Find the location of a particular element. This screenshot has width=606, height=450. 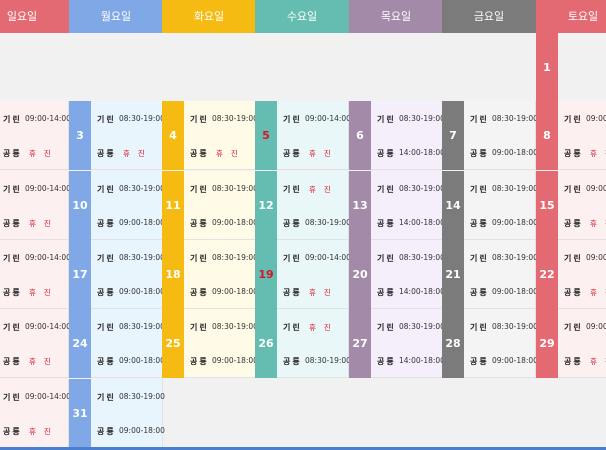

date-number: 7 is located at coordinates (453, 135).